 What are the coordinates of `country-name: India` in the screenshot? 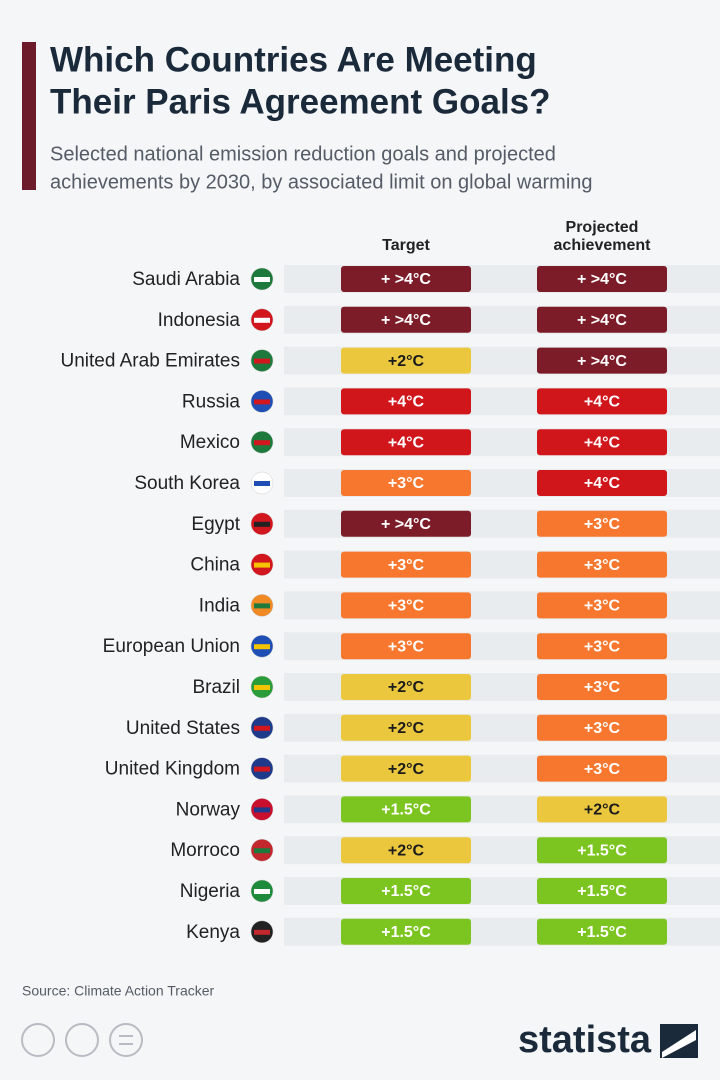 It's located at (220, 605).